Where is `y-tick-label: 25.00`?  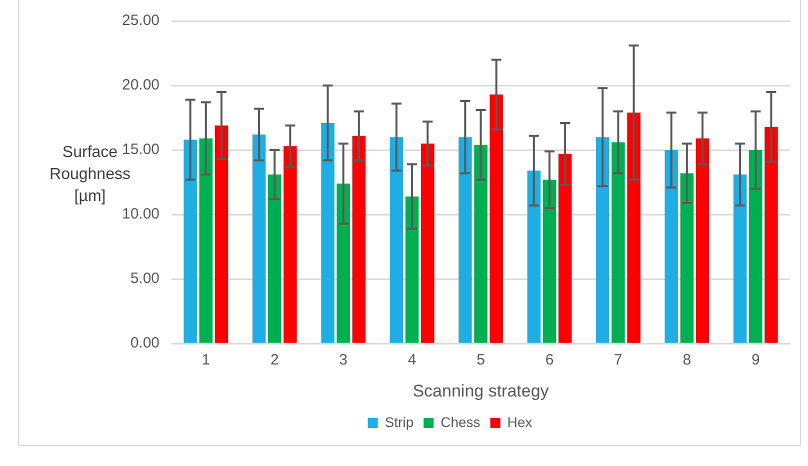 y-tick-label: 25.00 is located at coordinates (141, 21).